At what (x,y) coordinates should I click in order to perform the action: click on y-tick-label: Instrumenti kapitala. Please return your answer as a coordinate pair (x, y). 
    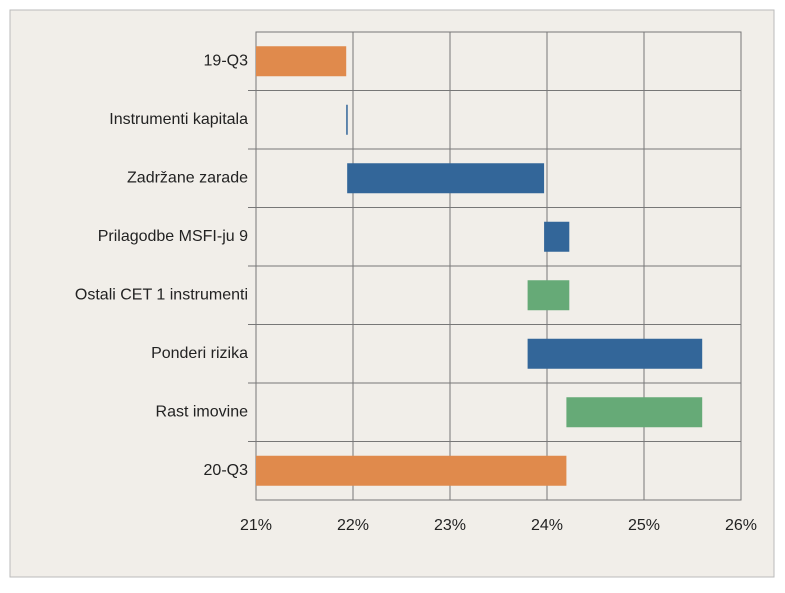
    Looking at the image, I should click on (178, 119).